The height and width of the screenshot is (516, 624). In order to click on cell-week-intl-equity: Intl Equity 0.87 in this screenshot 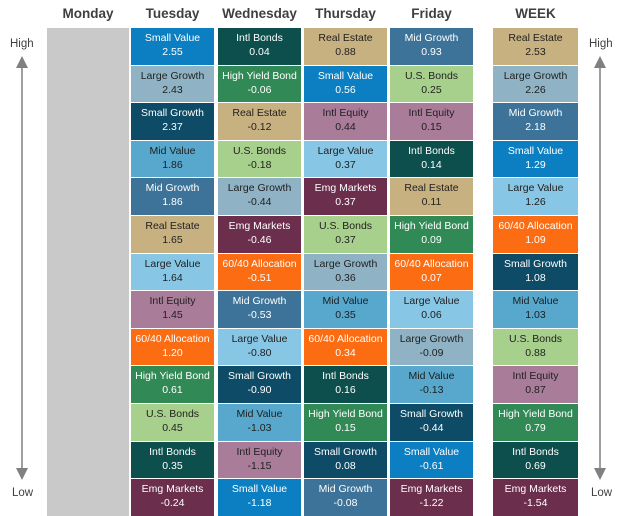, I will do `click(535, 384)`.